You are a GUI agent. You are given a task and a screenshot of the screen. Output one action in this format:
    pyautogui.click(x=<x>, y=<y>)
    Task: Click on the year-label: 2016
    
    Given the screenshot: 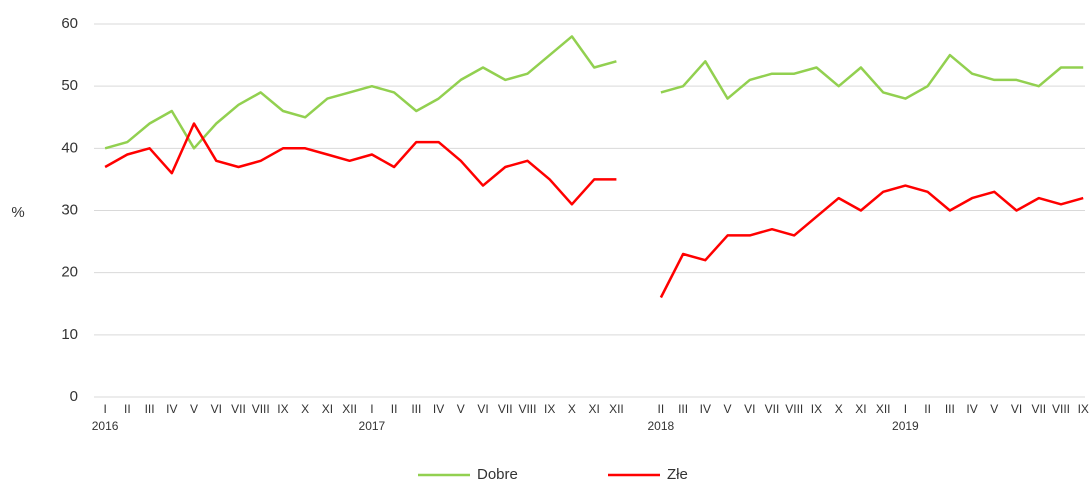 What is the action you would take?
    pyautogui.click(x=105, y=426)
    